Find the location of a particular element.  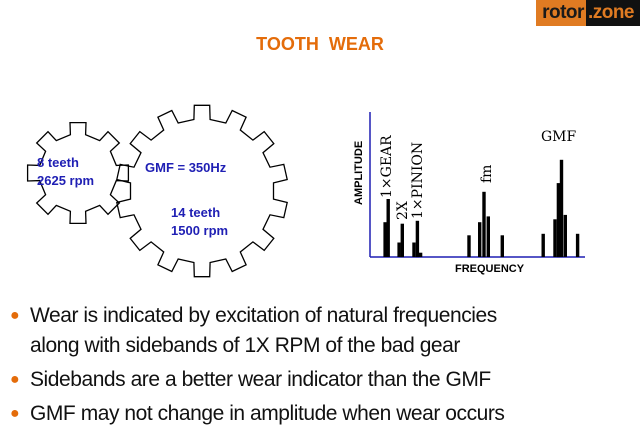

logo-part2: .zone is located at coordinates (612, 13).